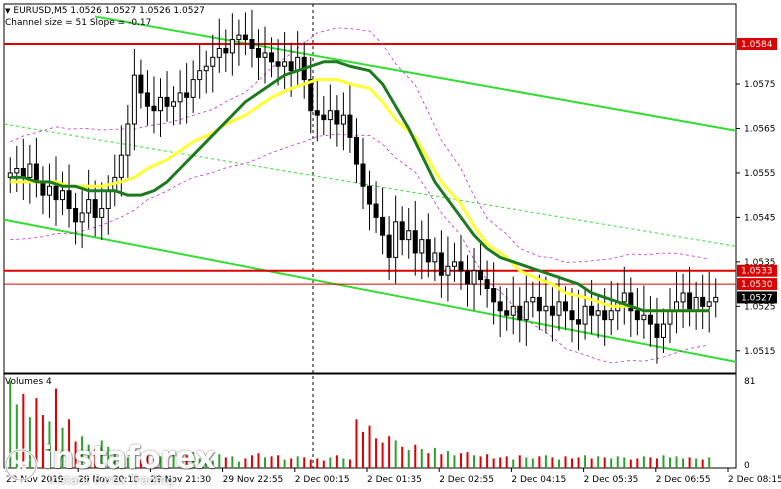 The image size is (781, 489). Describe the element at coordinates (108, 480) in the screenshot. I see `time-tick-label: 29 Nov 20:10` at that location.